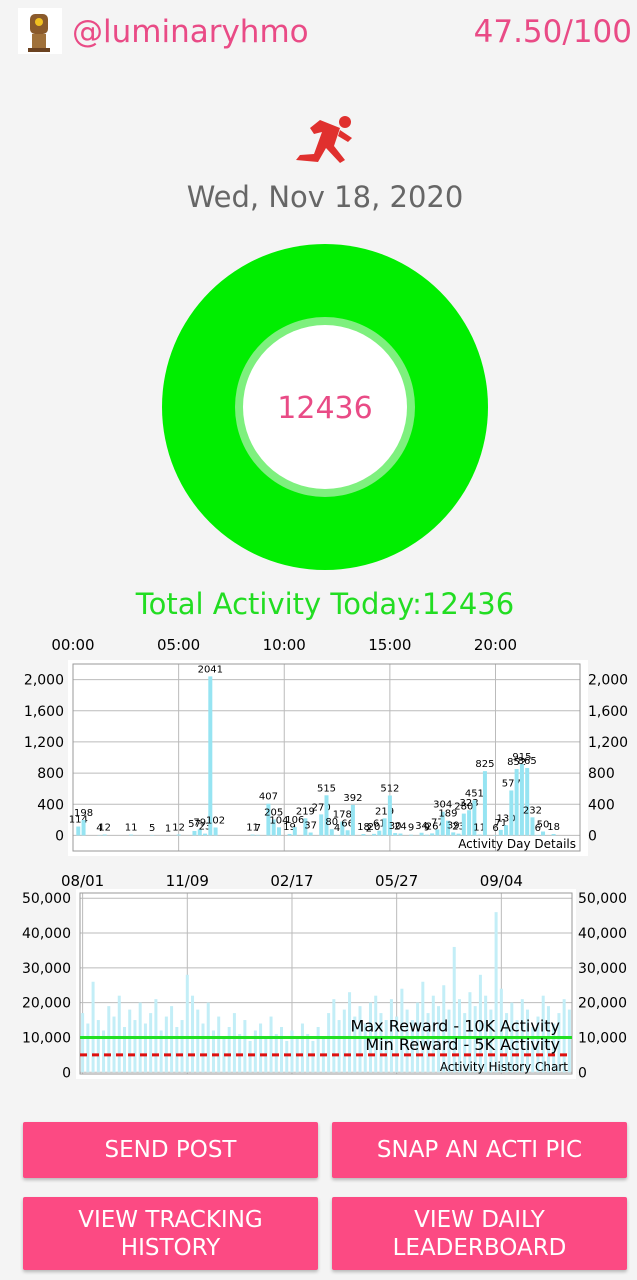  What do you see at coordinates (379, 824) in the screenshot?
I see `data-label: 61` at bounding box center [379, 824].